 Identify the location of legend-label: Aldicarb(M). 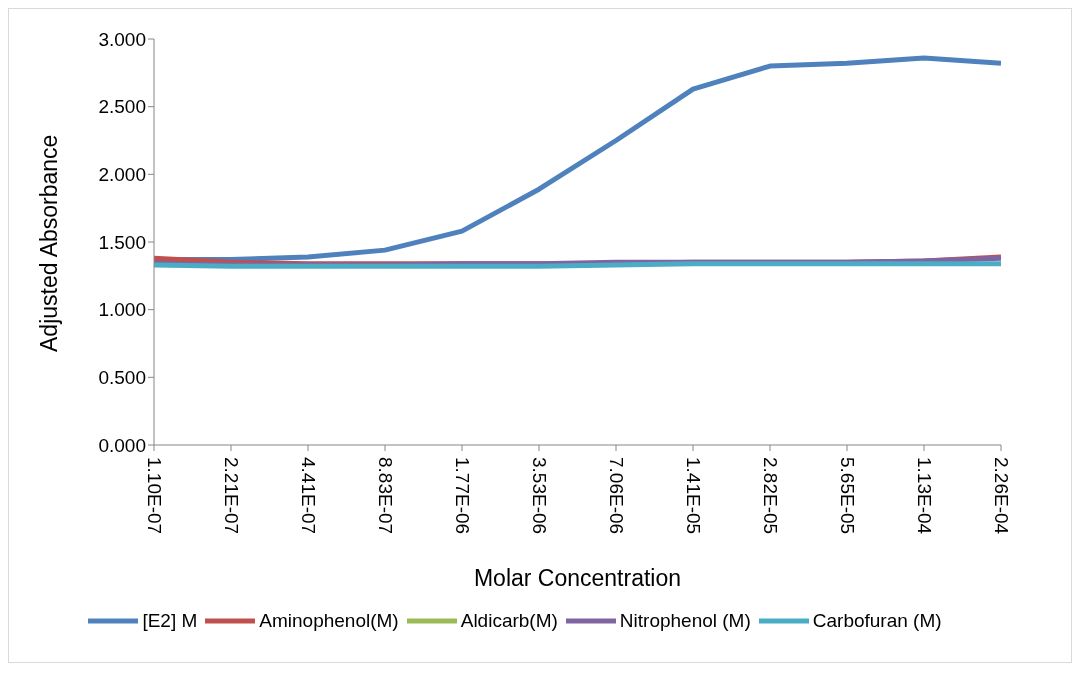
(509, 621).